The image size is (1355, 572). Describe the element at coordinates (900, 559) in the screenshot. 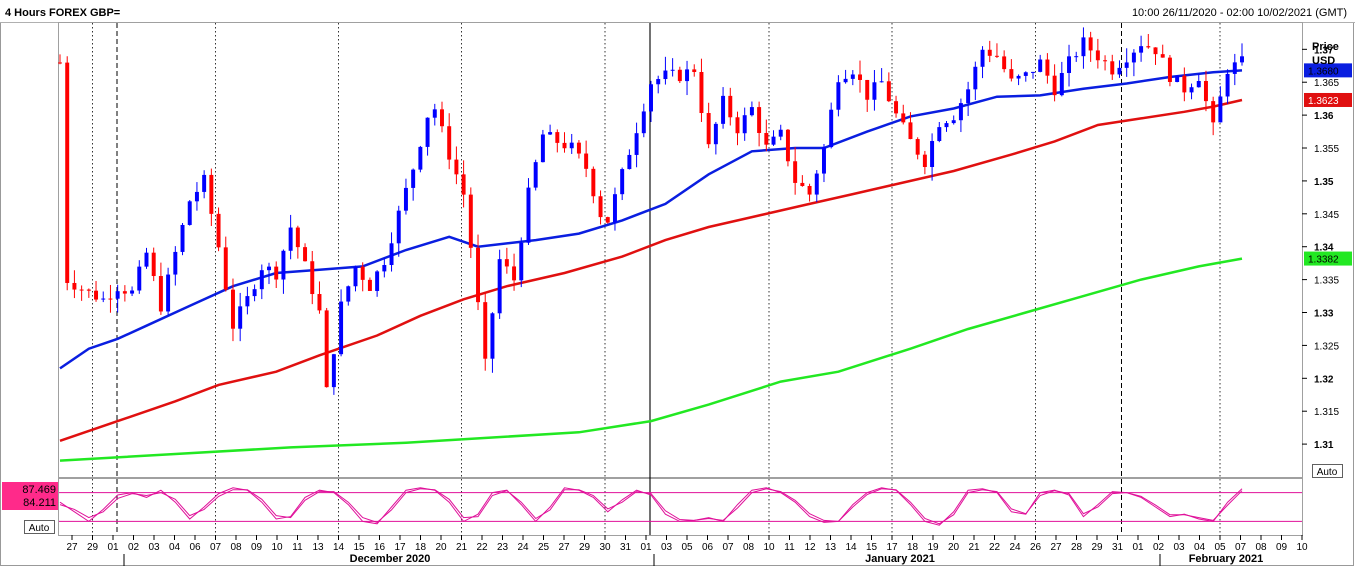

I see `month-label: January 2021` at that location.